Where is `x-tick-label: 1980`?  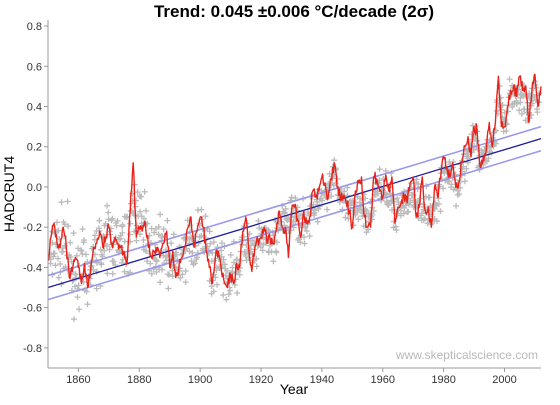
x-tick-label: 1980 is located at coordinates (443, 380).